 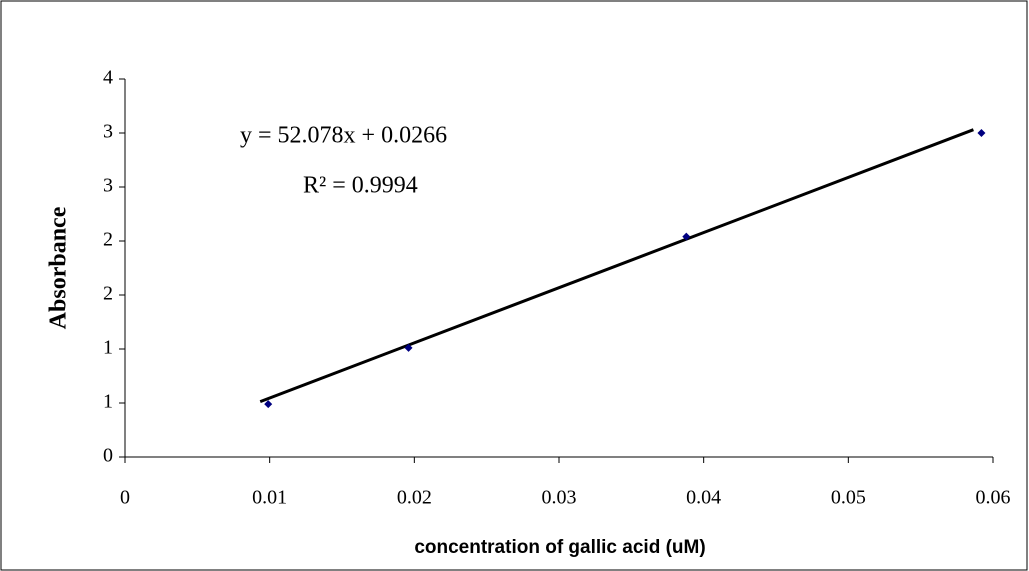 I want to click on y-tick-label: 0, so click(x=108, y=456).